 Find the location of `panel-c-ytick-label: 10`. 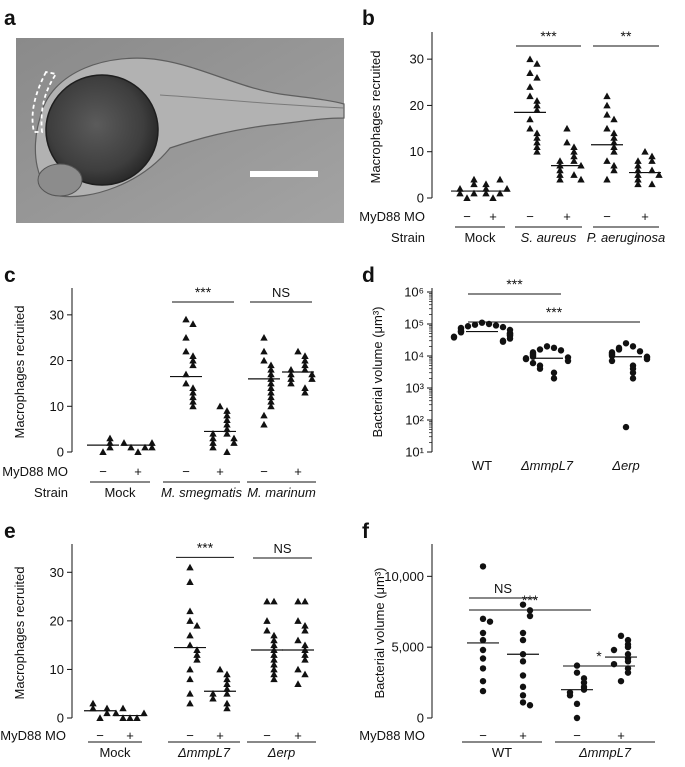

panel-c-ytick-label: 10 is located at coordinates (57, 406).